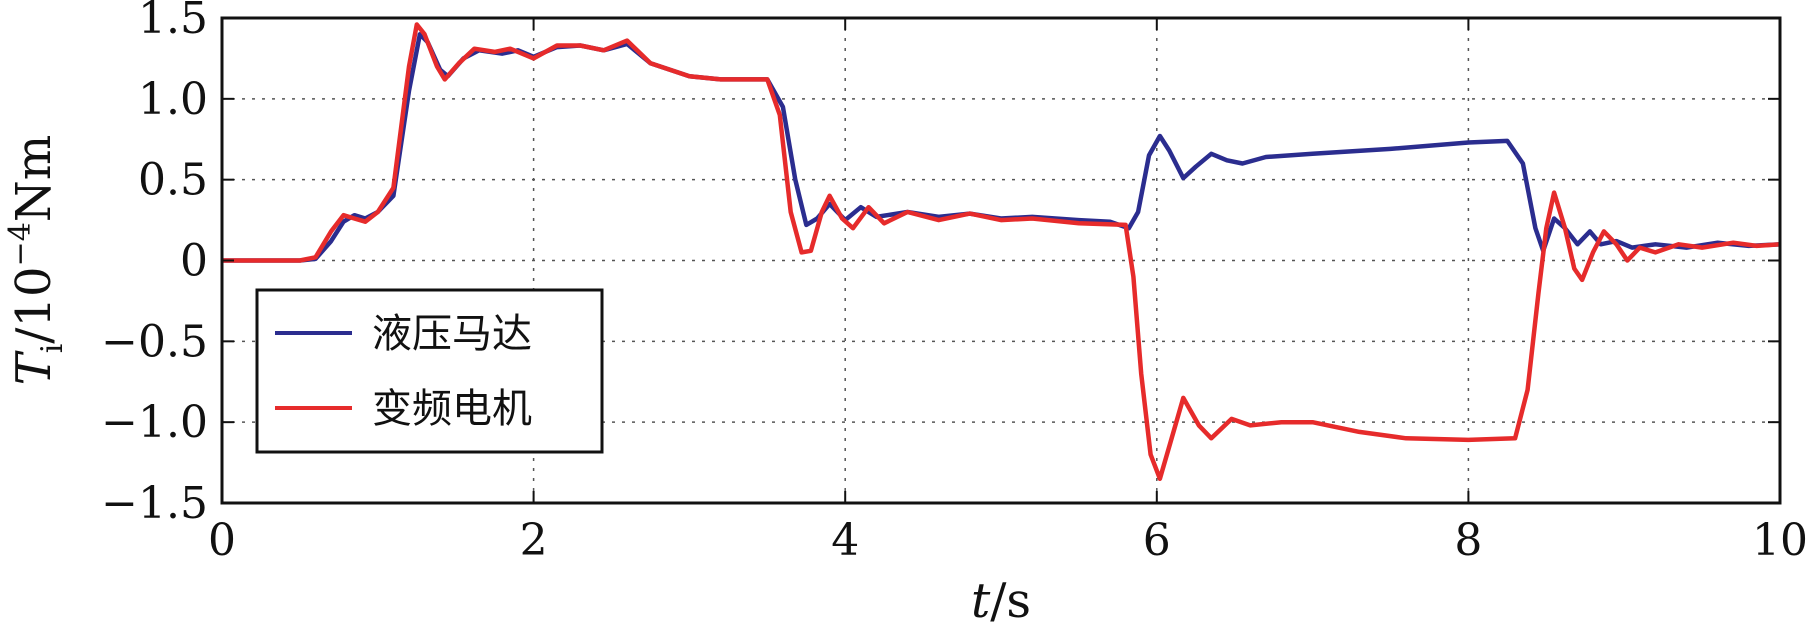 The height and width of the screenshot is (623, 1815). What do you see at coordinates (173, 22) in the screenshot?
I see `y-tick-label: 1.5` at bounding box center [173, 22].